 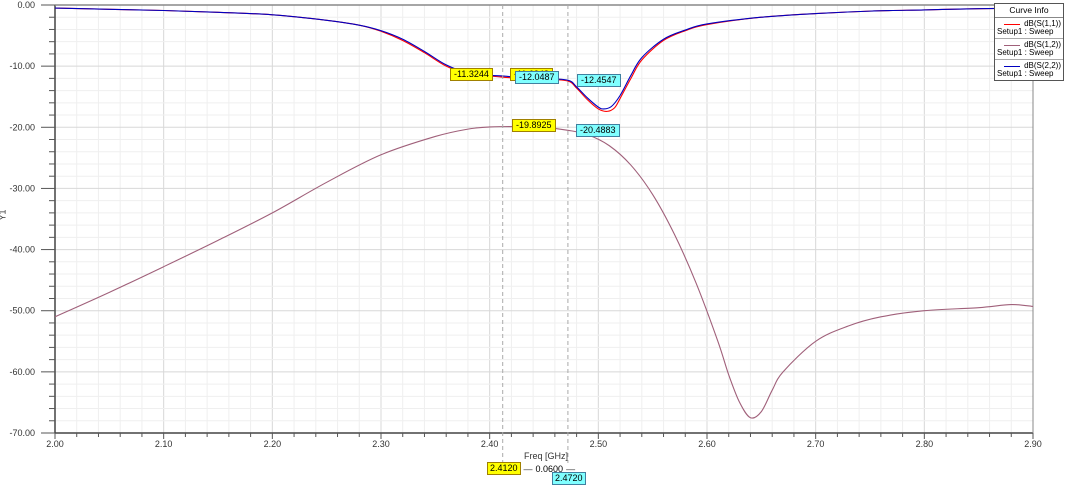 I want to click on svg-text: -10.00, so click(x=22, y=66).